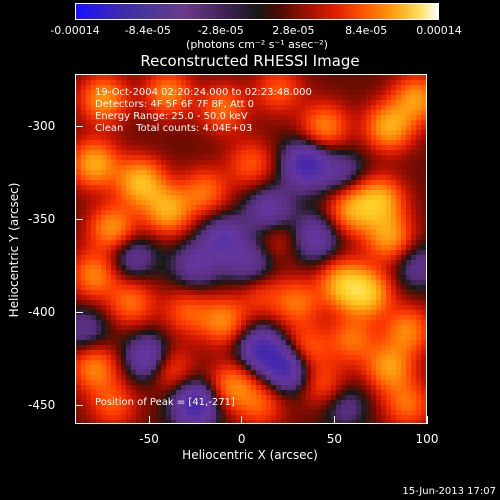 This screenshot has width=500, height=500. I want to click on detectors-label: Detectors: 4F 5F 6F 7F 8F, Att 0, so click(175, 104).